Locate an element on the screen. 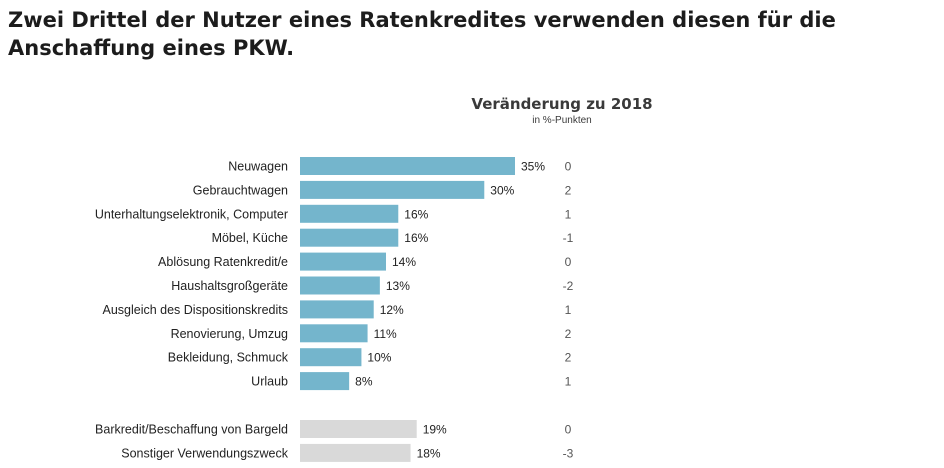 Image resolution: width=944 pixels, height=468 pixels. category-label: Urlaub is located at coordinates (269, 382).